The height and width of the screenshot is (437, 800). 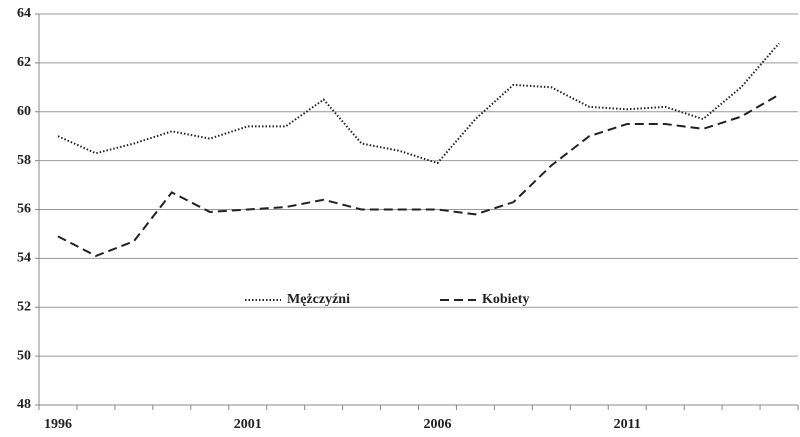 I want to click on y-tick-label: 48, so click(x=24, y=404).